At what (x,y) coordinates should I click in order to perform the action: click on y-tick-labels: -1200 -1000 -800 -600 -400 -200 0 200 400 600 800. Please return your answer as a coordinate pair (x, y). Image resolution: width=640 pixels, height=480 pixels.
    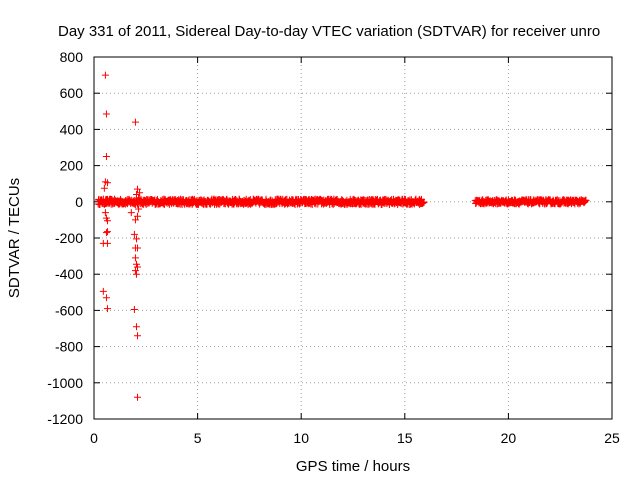
    Looking at the image, I should click on (65, 238).